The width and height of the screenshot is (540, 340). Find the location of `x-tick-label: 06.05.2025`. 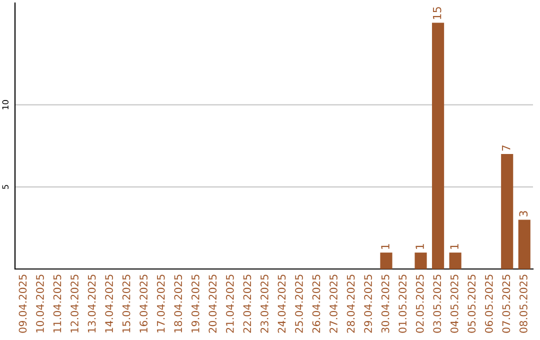

x-tick-label: 06.05.2025 is located at coordinates (488, 303).